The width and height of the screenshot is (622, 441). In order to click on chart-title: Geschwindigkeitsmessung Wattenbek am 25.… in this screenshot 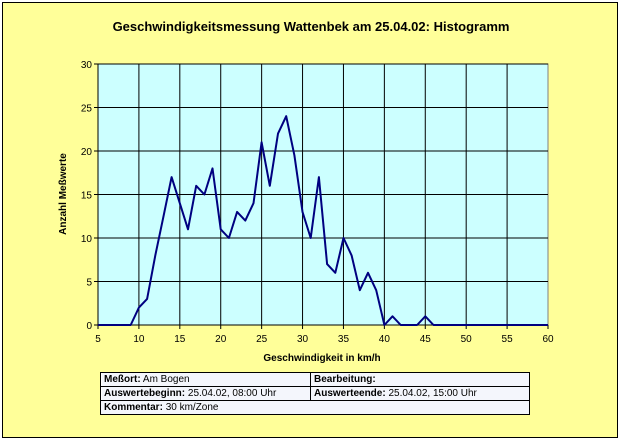, I will do `click(311, 26)`.